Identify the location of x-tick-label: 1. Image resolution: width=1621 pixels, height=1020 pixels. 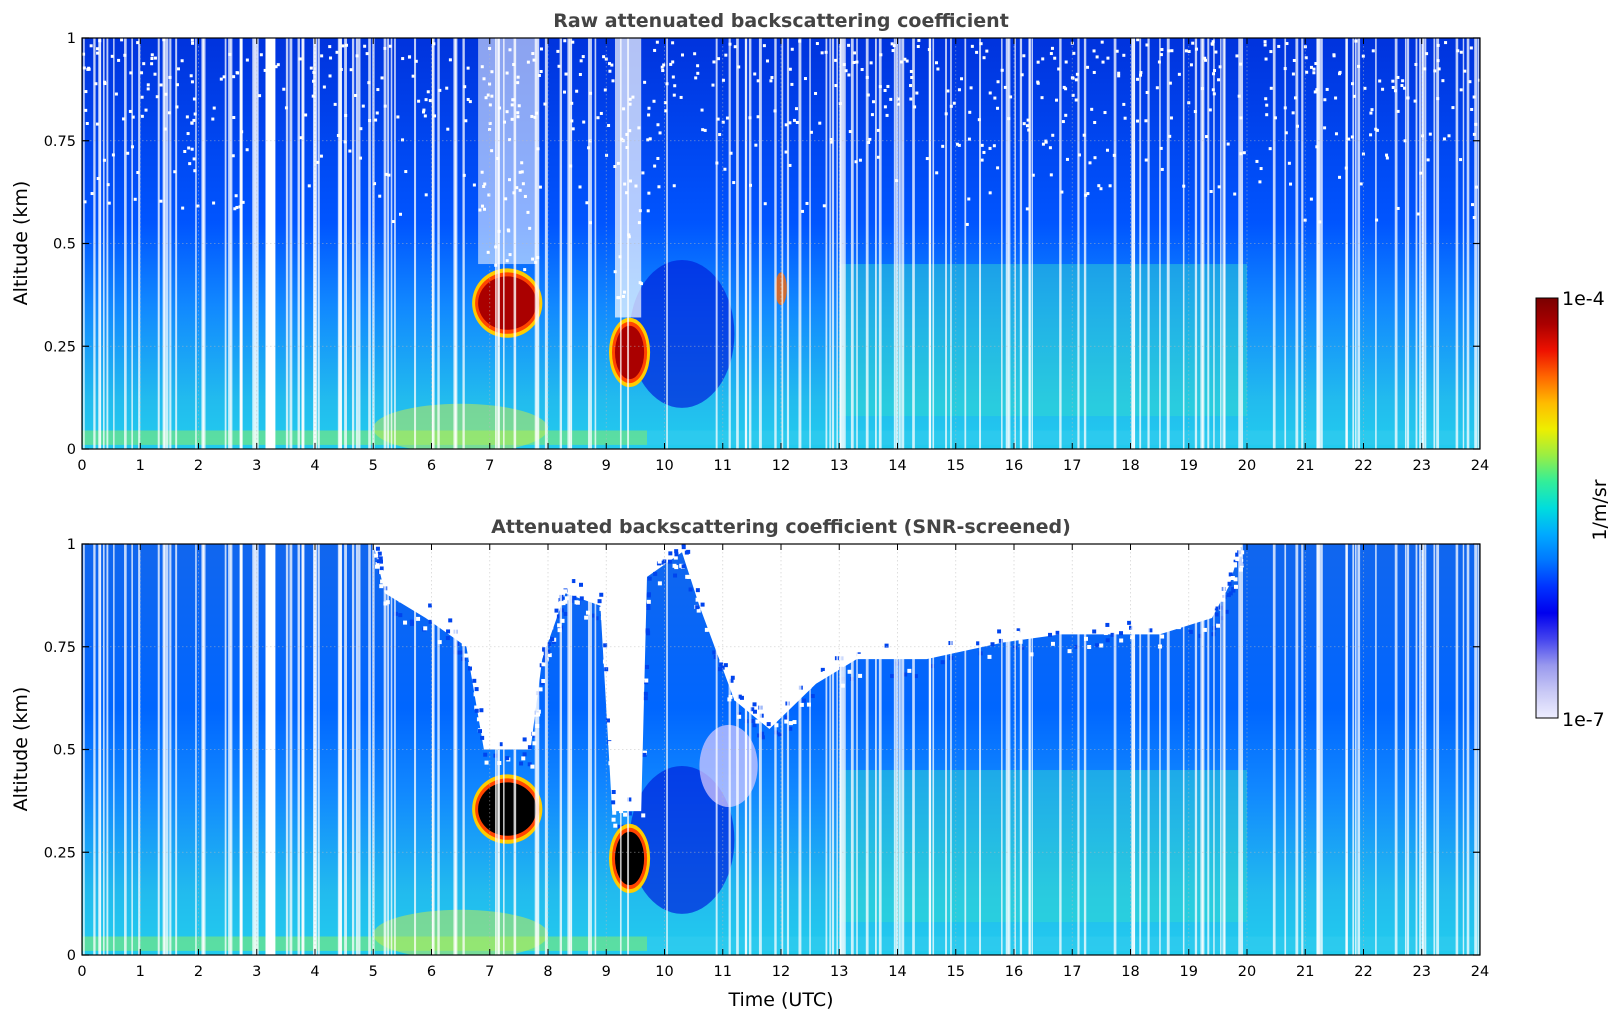
(140, 972).